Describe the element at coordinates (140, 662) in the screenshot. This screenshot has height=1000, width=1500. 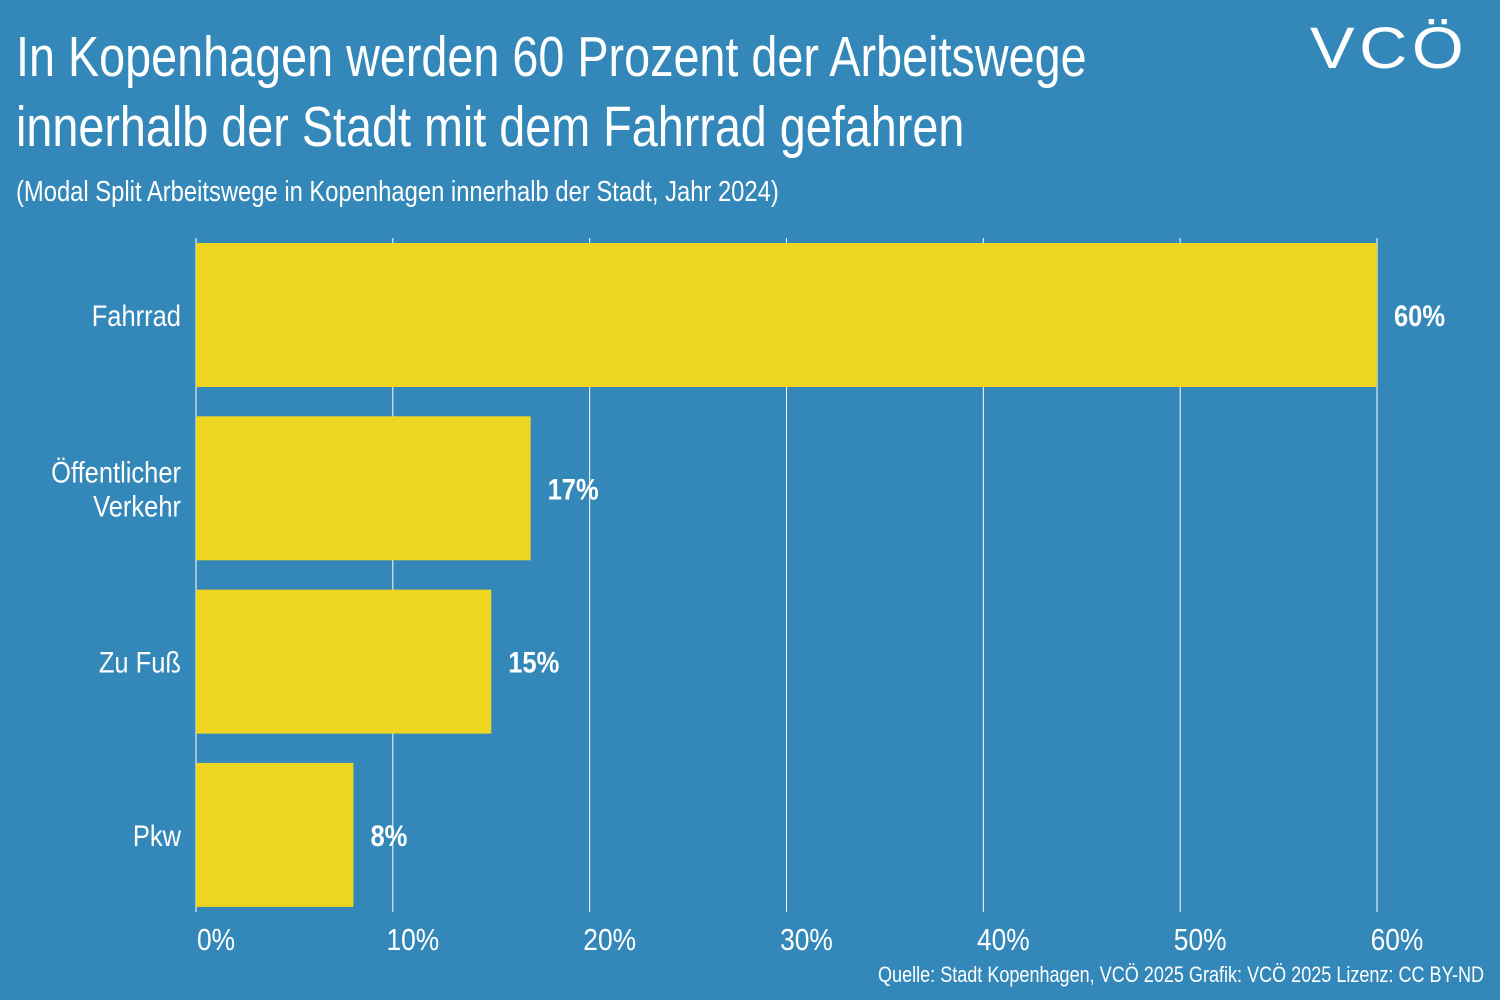
I see `category-label: Zu Fuß` at that location.